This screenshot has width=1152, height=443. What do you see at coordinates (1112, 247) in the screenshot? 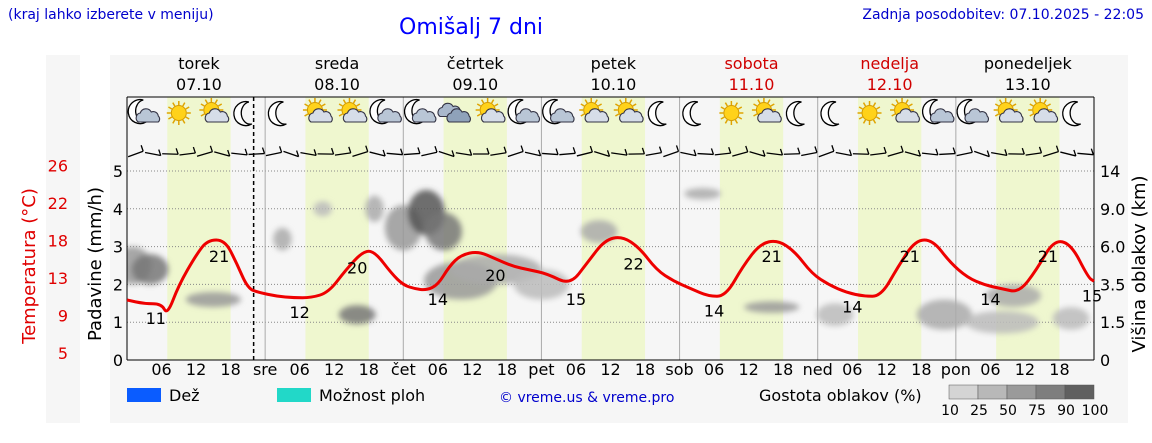
I see `cloud-height-tick-label: 6.0` at bounding box center [1112, 247].